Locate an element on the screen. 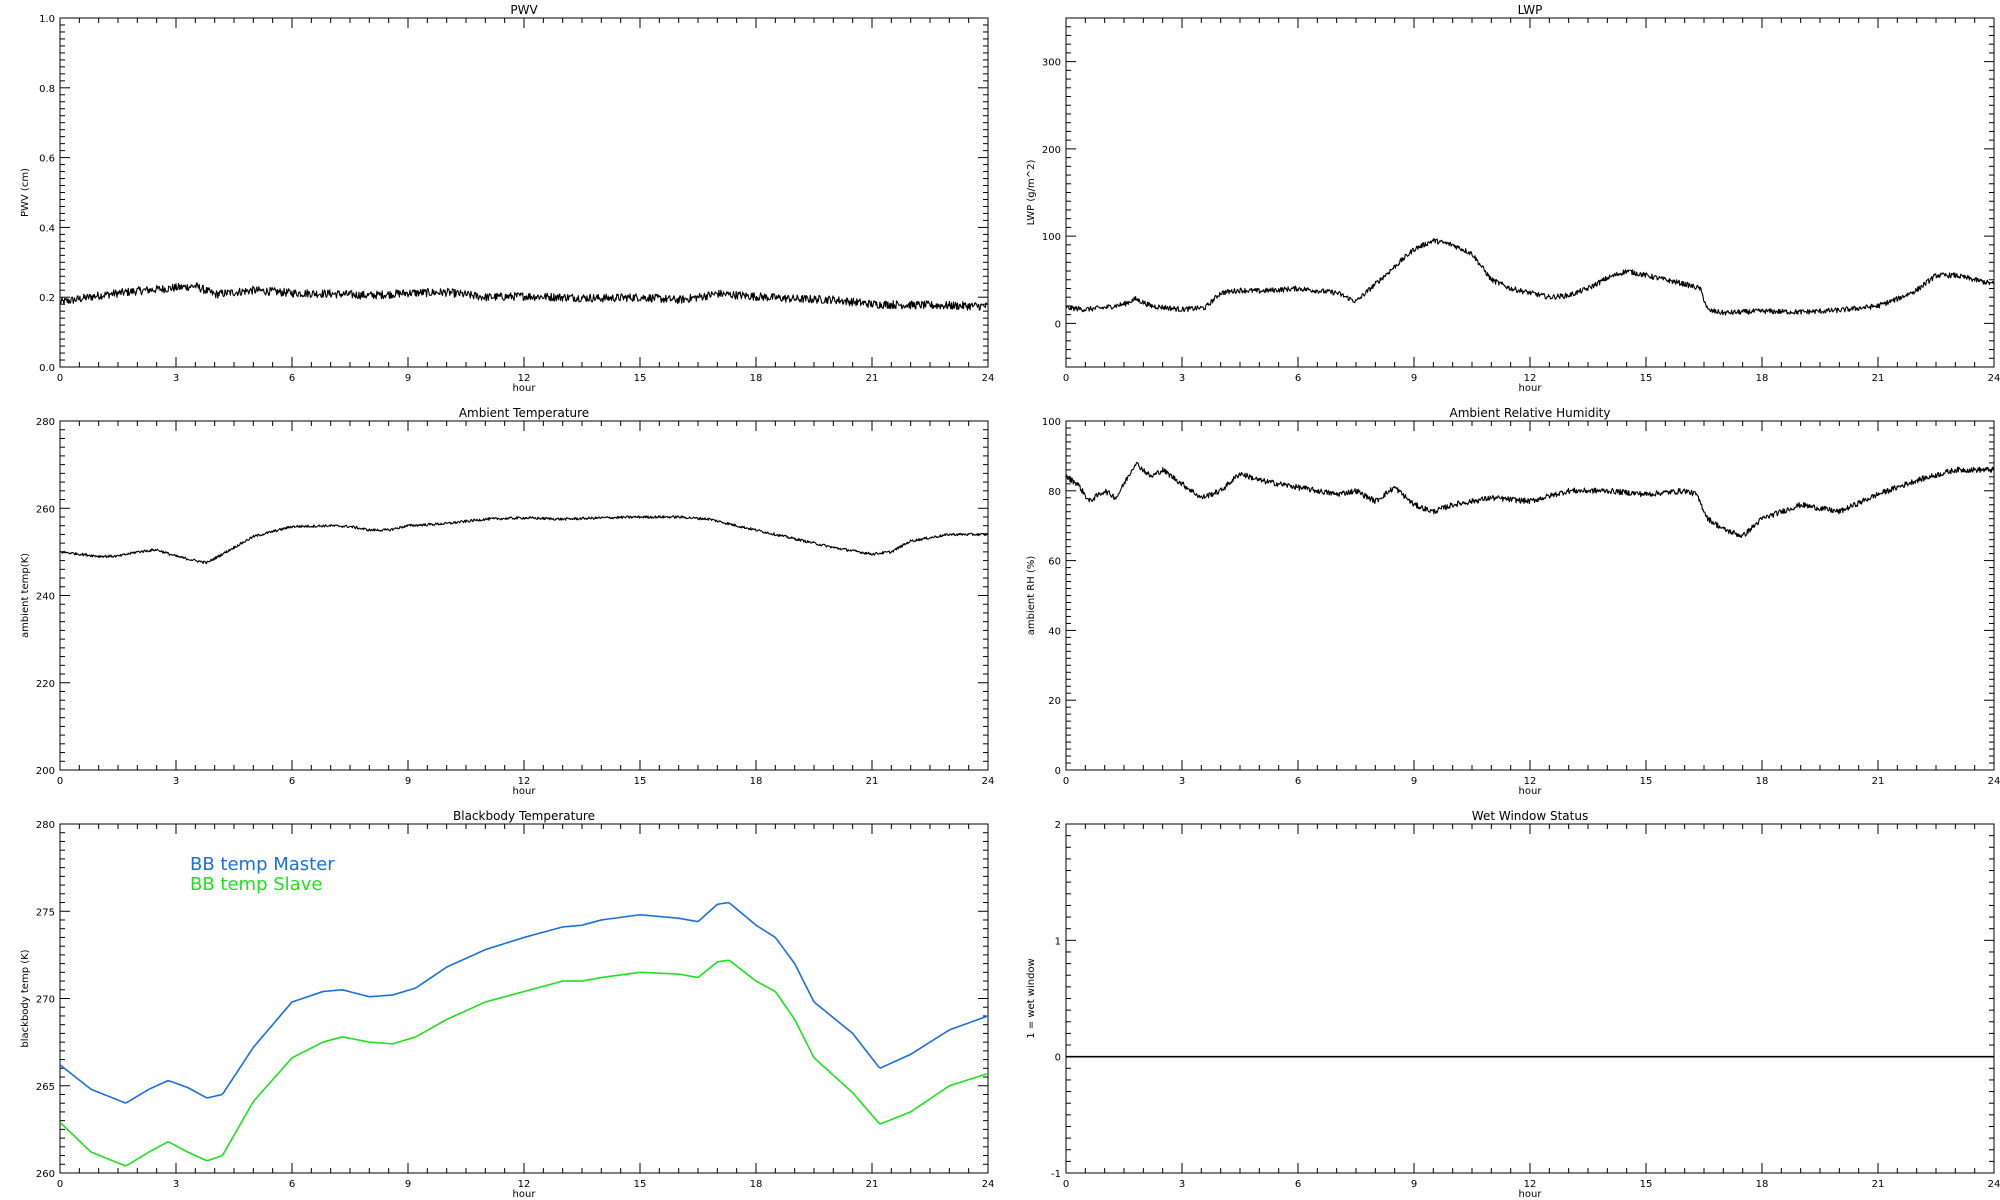 This screenshot has height=1200, width=2000. chart-title: Ambient Relative Humidity is located at coordinates (1530, 413).